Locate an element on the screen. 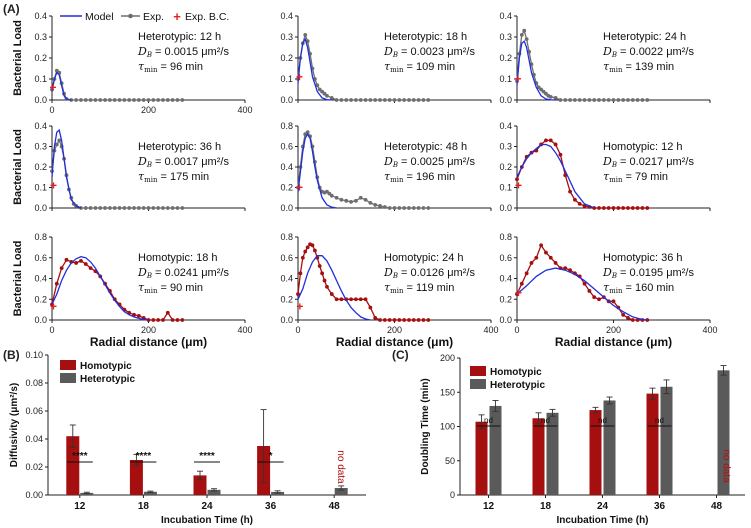  diffusivity-label: DB = 0.0241 μm²/s is located at coordinates (183, 273).